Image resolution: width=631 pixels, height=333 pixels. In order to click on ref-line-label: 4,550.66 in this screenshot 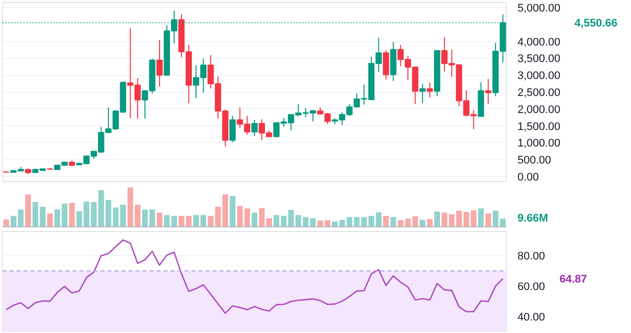, I will do `click(596, 24)`.